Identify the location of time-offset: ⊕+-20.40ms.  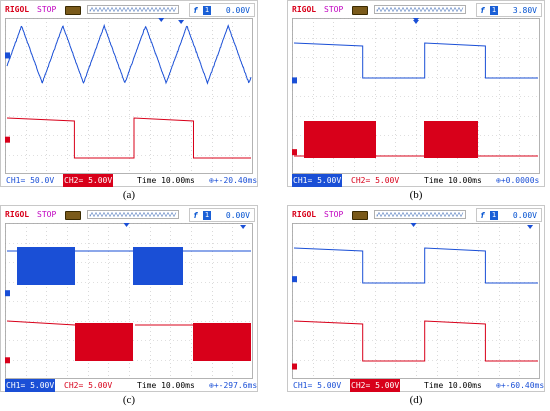
(233, 180).